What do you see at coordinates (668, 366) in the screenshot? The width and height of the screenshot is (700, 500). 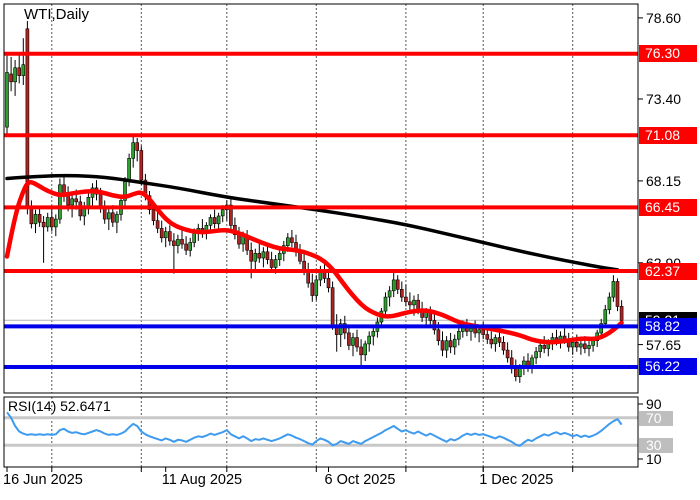 I see `support-price-badge: 56.22` at bounding box center [668, 366].